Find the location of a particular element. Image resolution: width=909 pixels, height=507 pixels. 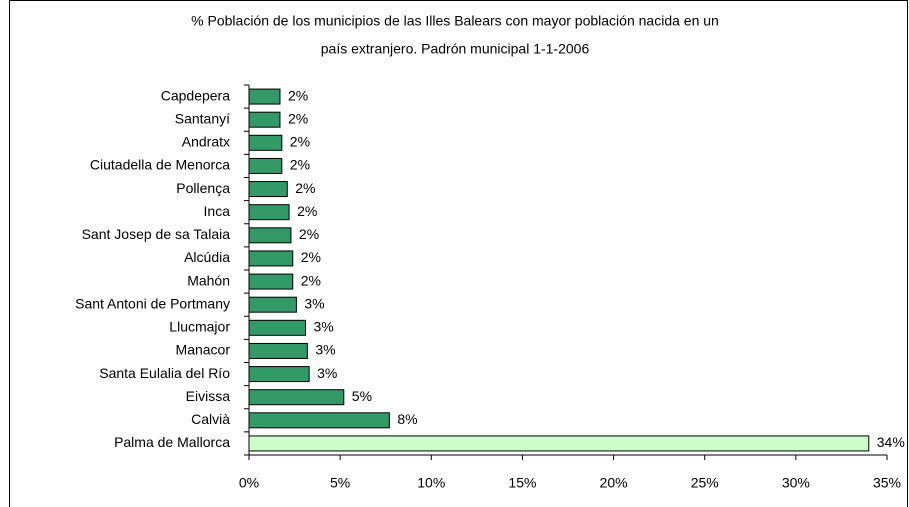

x-tick-label: 0% is located at coordinates (249, 483).